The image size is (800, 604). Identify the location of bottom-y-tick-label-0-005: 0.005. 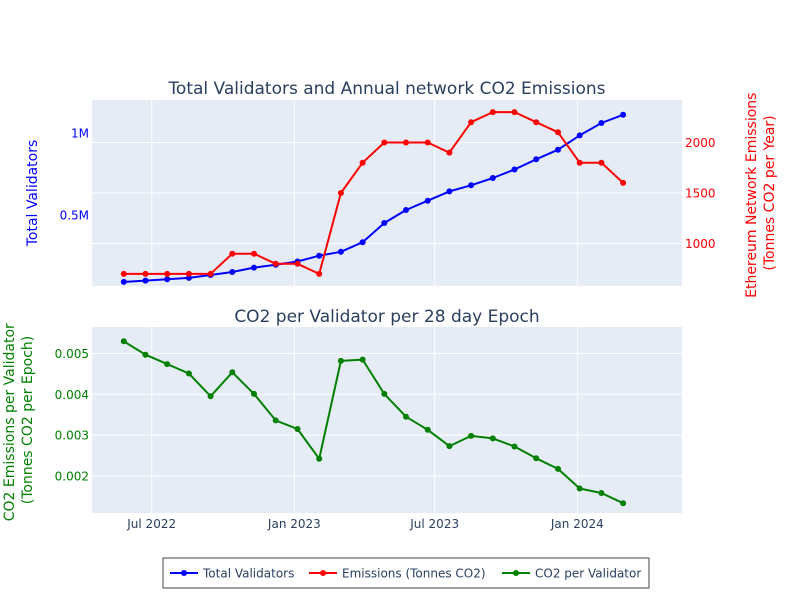
(72, 354).